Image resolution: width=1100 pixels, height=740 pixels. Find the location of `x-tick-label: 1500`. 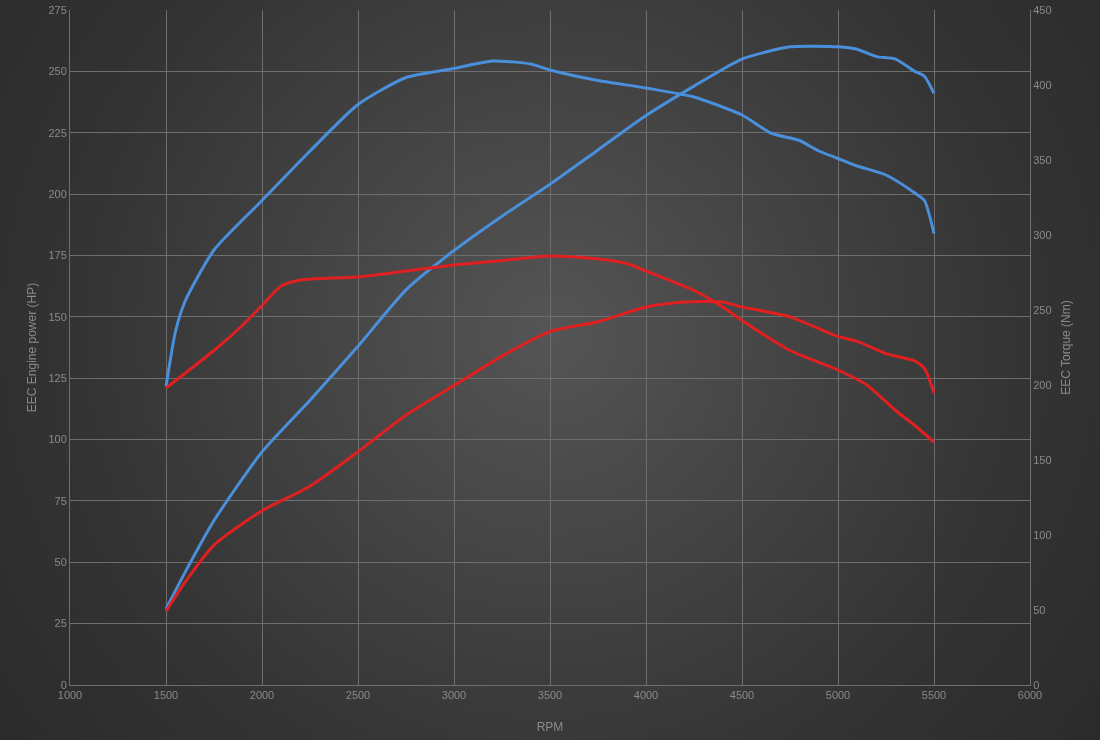

x-tick-label: 1500 is located at coordinates (166, 695).